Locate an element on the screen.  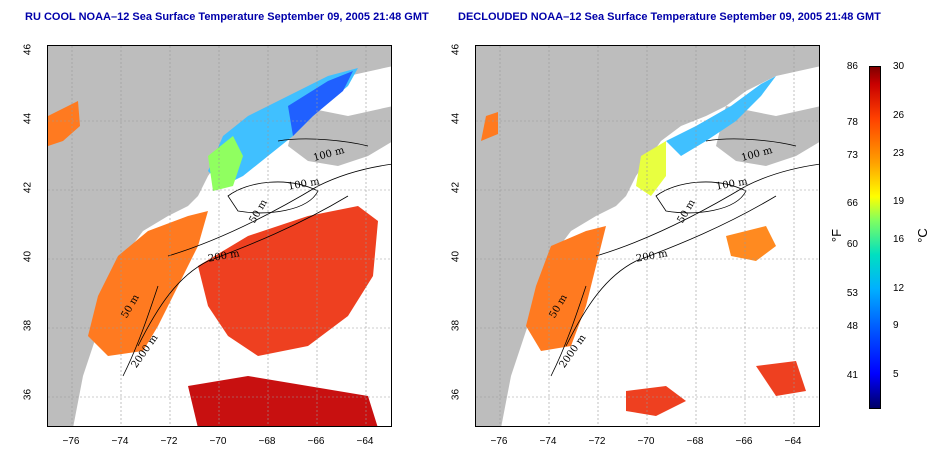
fahrenheit-tick: 60 is located at coordinates (852, 244).